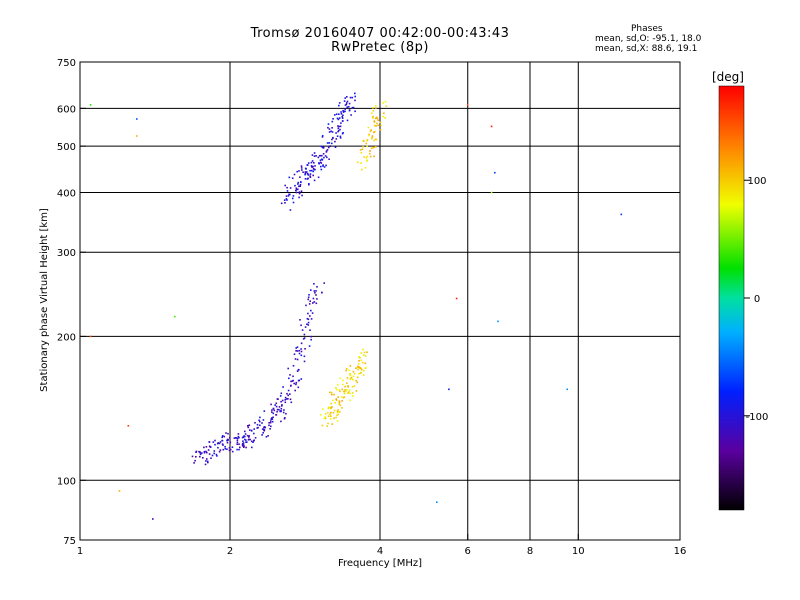 Image resolution: width=800 pixels, height=600 pixels. I want to click on phases-heading: Phases, so click(647, 29).